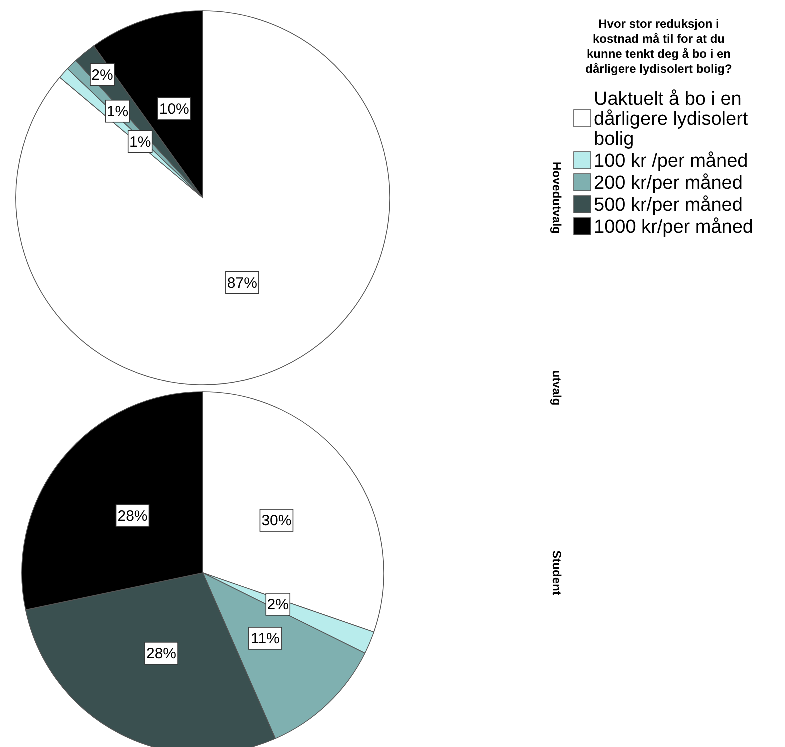 The image size is (785, 747). Describe the element at coordinates (174, 109) in the screenshot. I see `data-label: 10%` at that location.